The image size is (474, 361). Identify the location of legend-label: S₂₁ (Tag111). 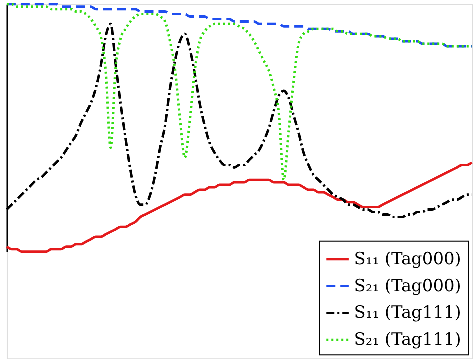
(408, 339).